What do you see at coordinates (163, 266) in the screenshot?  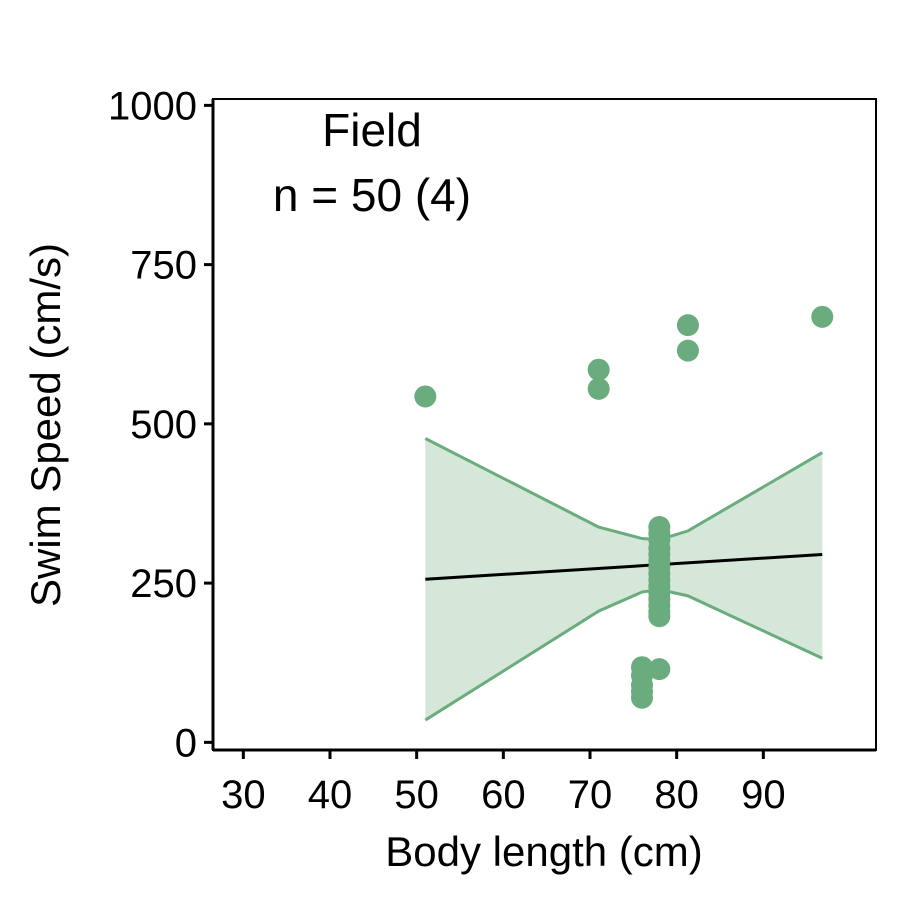 I see `y-tick-label: 750` at bounding box center [163, 266].